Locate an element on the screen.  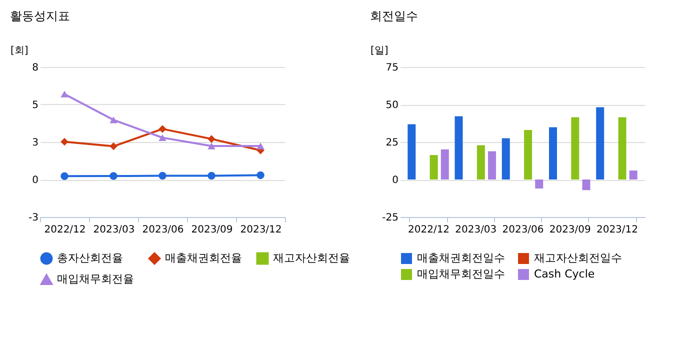
legend-label: 재고자산회전율 is located at coordinates (311, 258).